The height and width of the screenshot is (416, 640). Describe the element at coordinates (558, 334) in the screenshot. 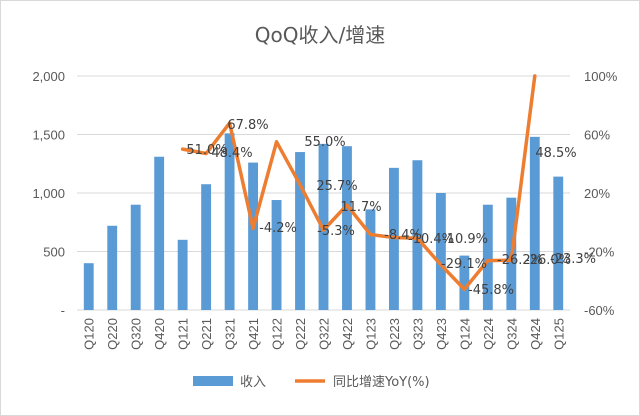

I see `x-tick-label: Q125` at that location.